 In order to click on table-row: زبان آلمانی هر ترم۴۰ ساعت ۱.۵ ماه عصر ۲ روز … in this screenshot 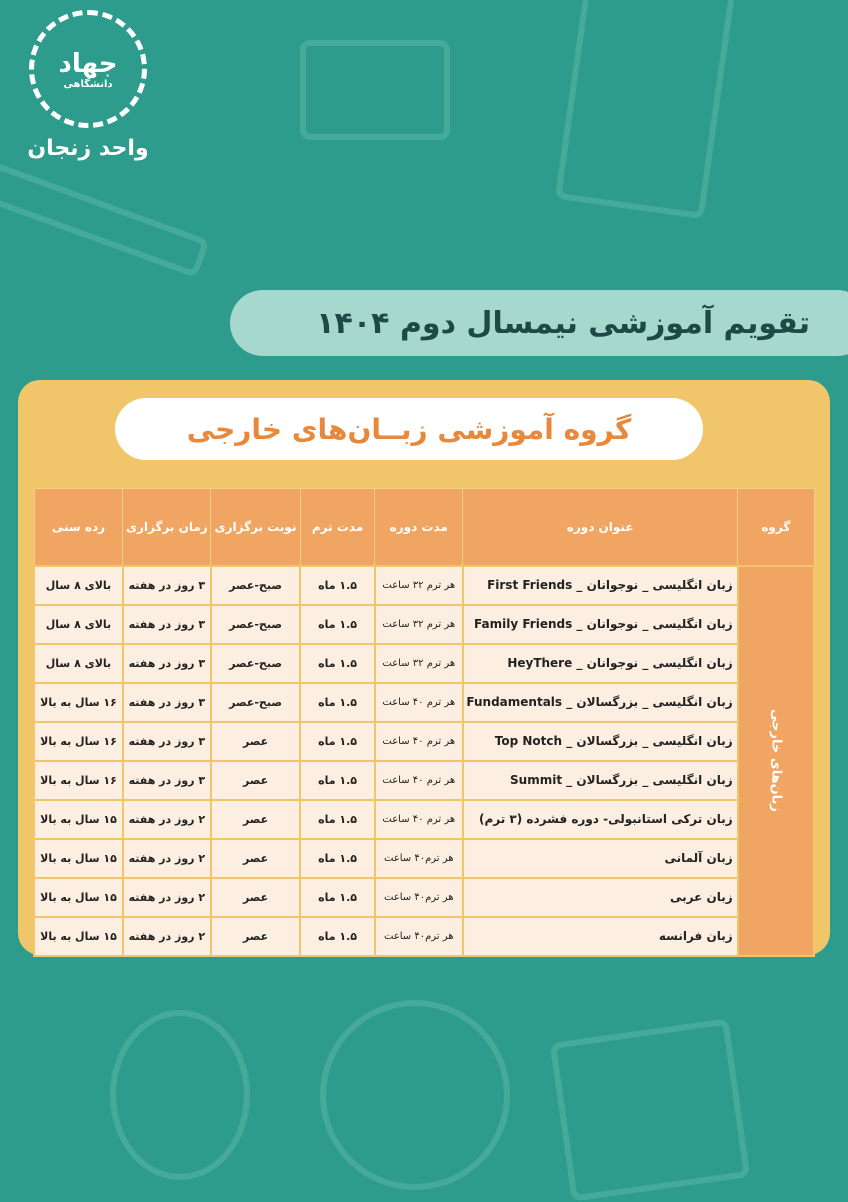, I will do `click(423, 858)`.